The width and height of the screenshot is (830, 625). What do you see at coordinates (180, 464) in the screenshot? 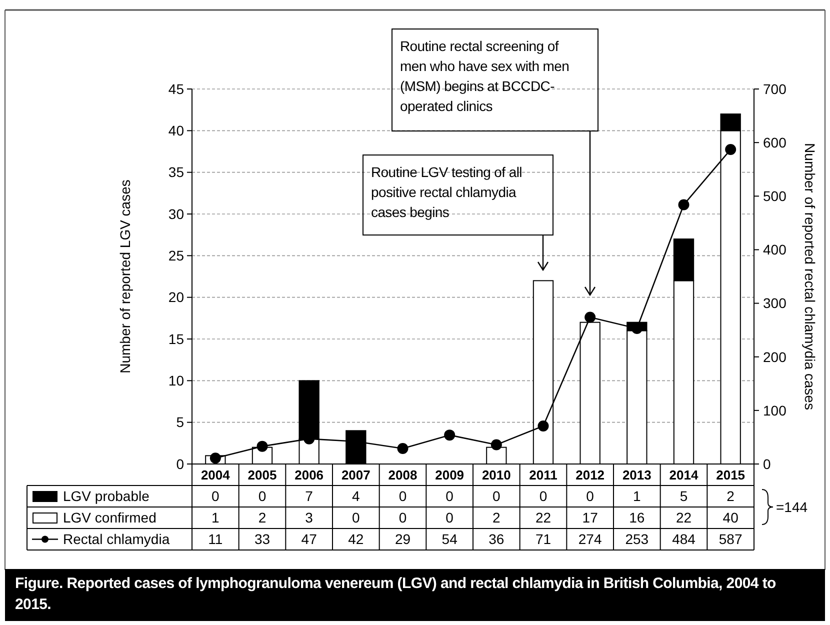
I see `y-tick-label: 0` at bounding box center [180, 464].